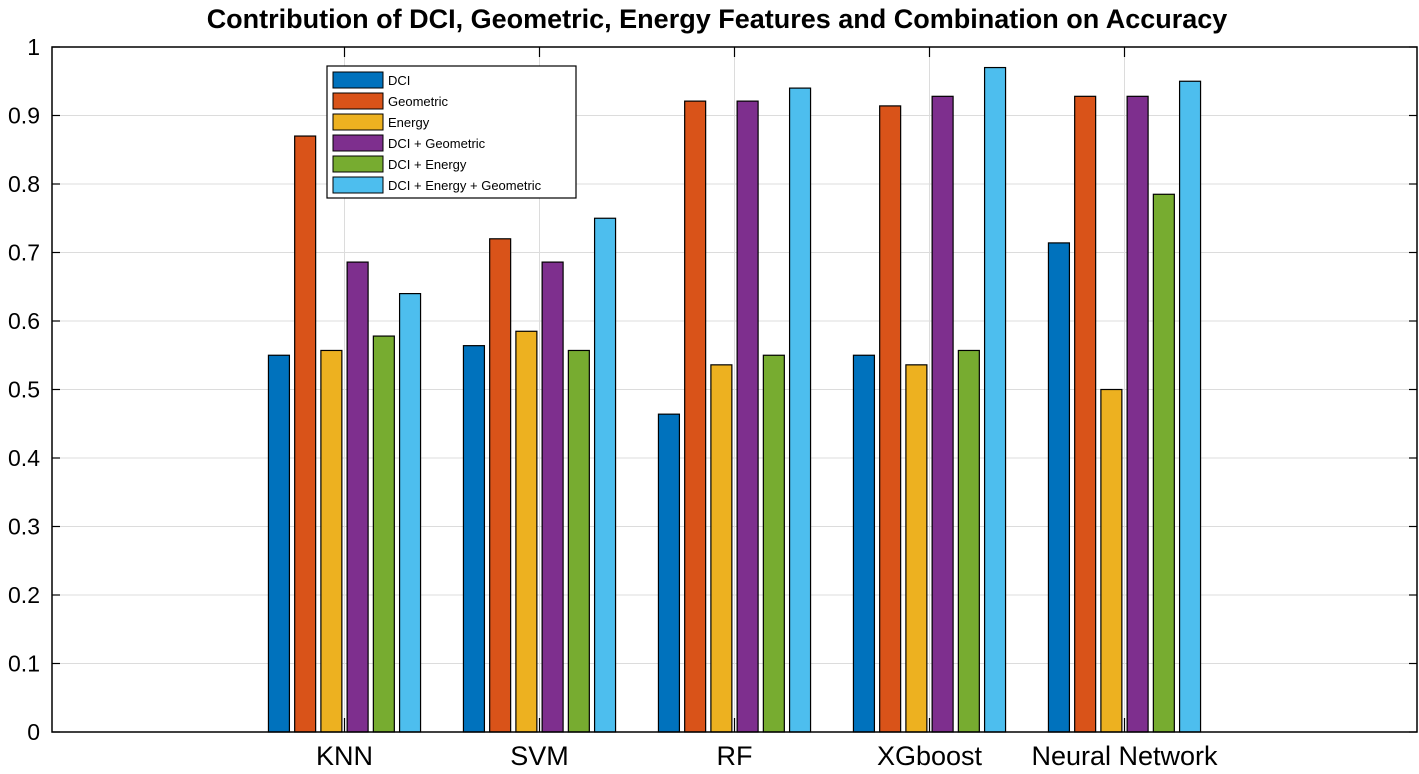 This screenshot has height=774, width=1419. I want to click on bar-energy-rf, so click(721, 548).